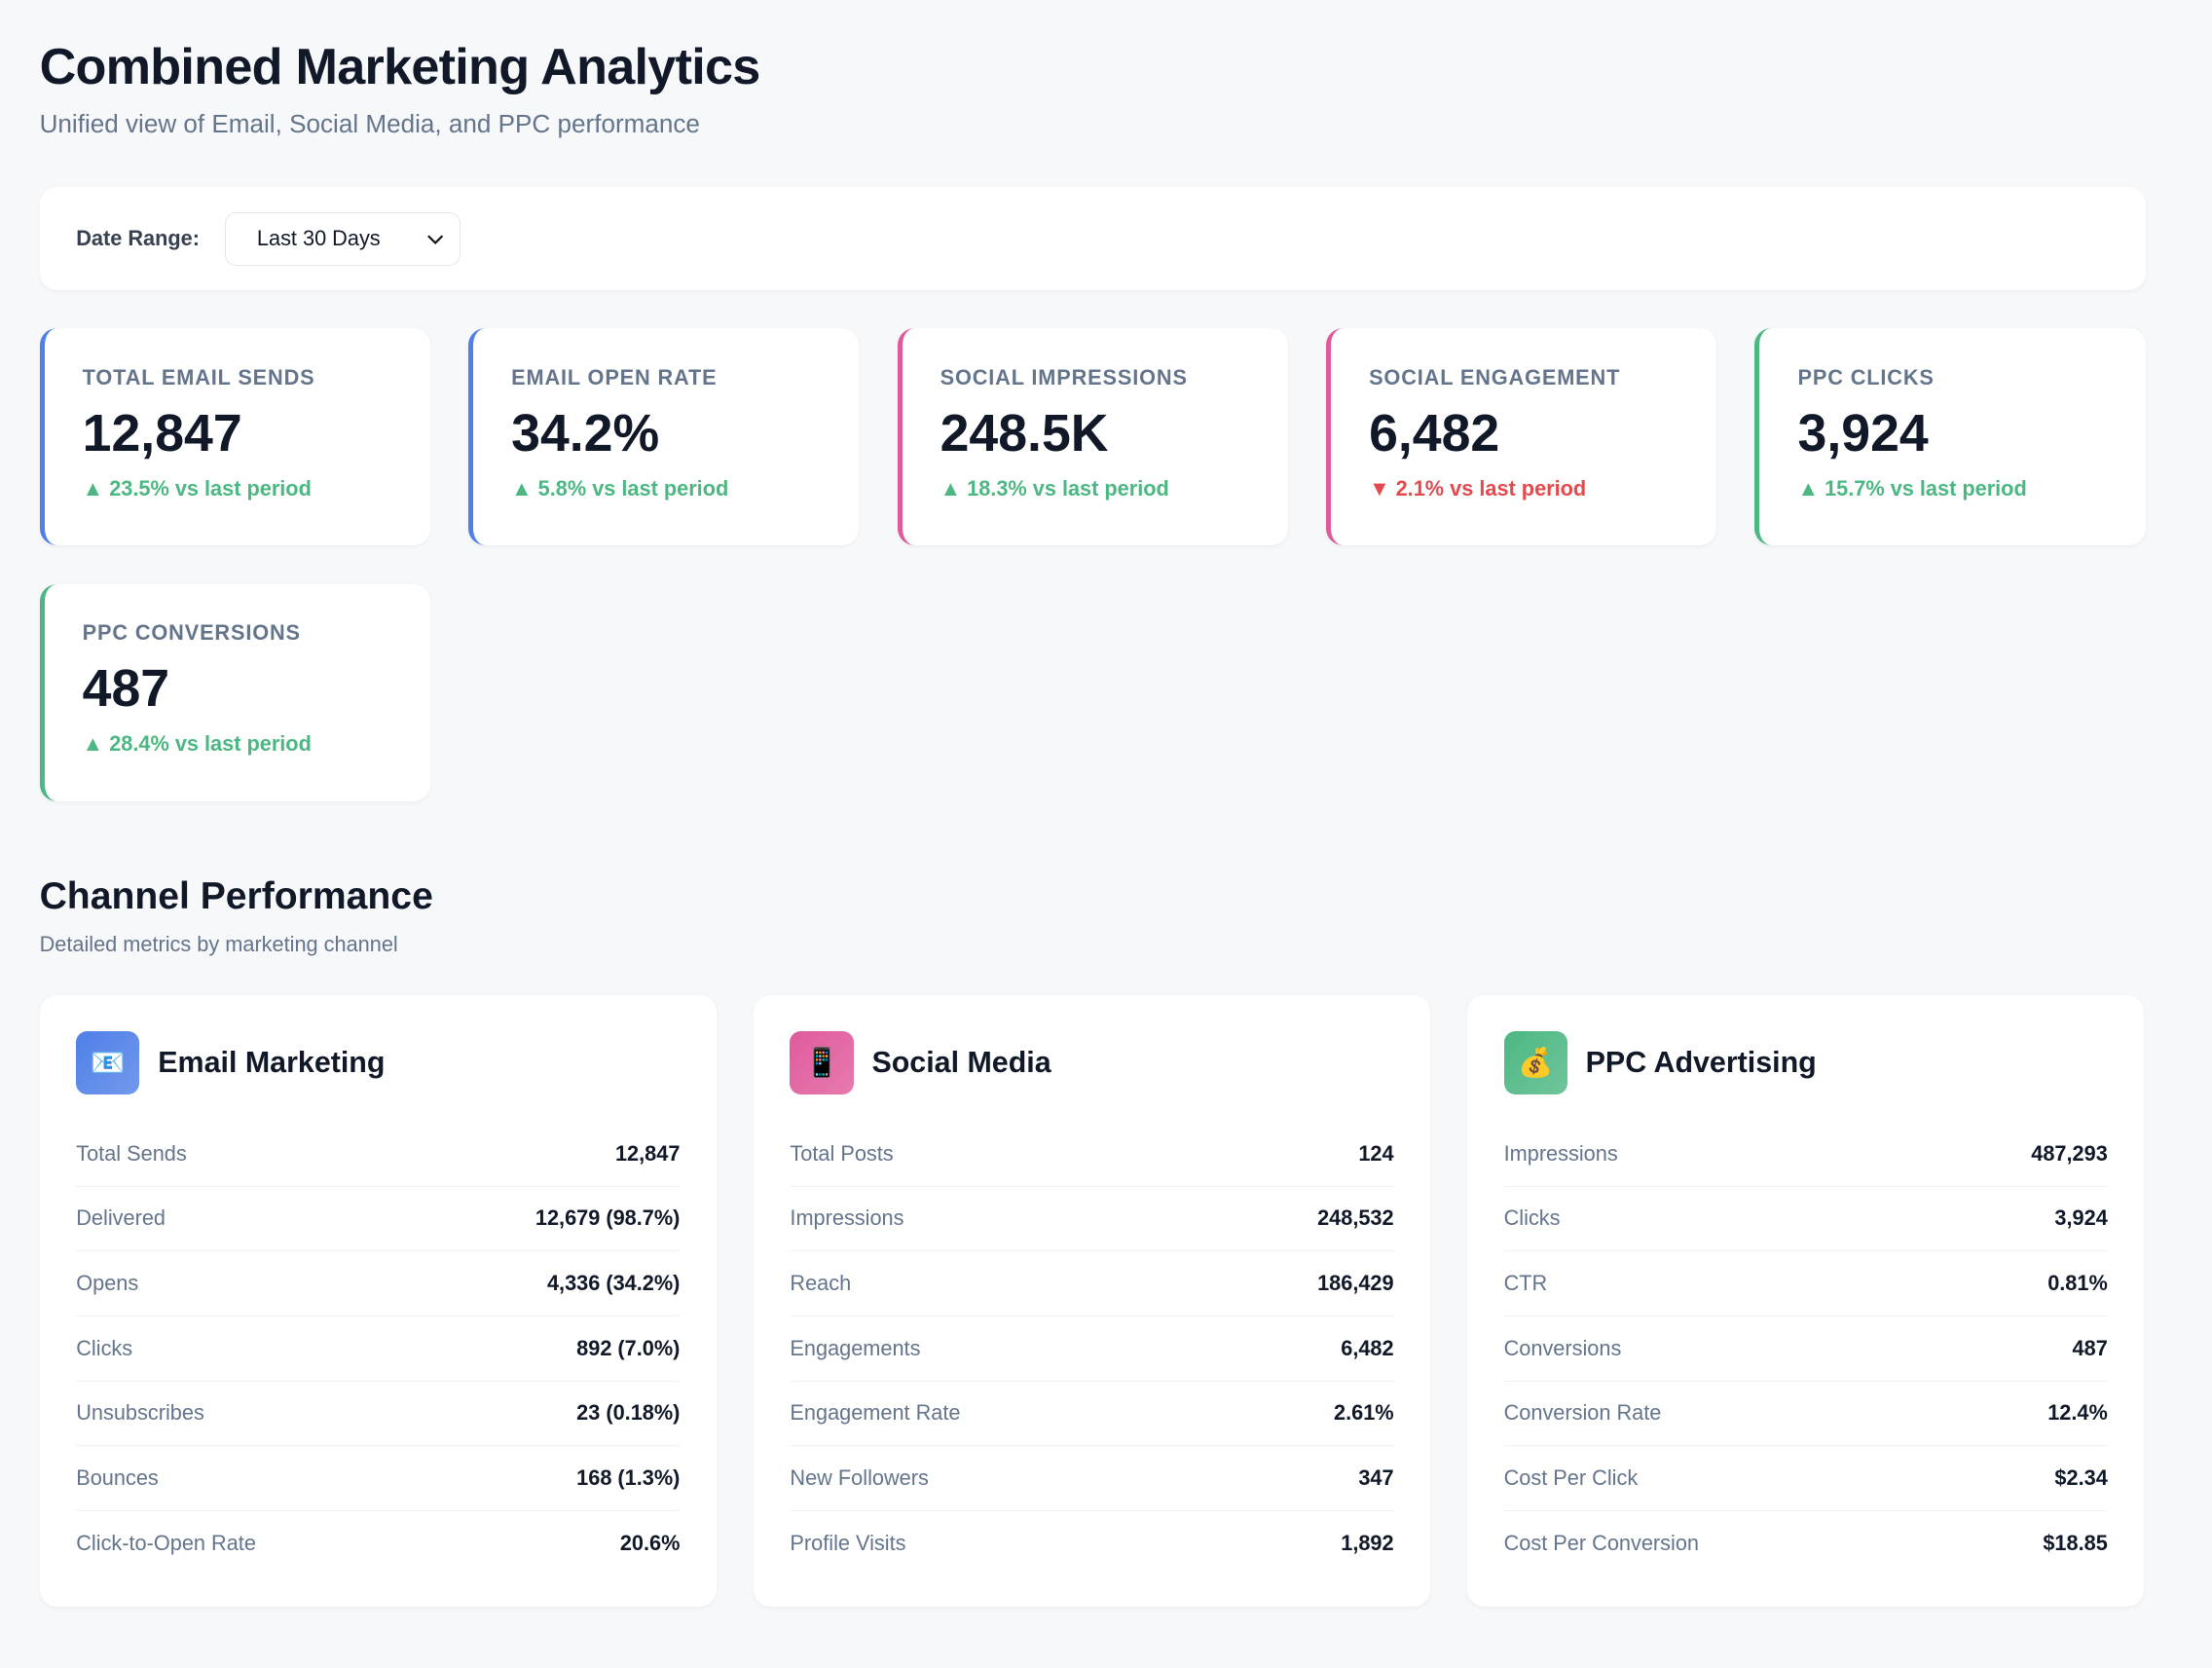 This screenshot has height=1668, width=2212. Describe the element at coordinates (1092, 1415) in the screenshot. I see `metric-row: Engagement Rate 2.61%` at that location.